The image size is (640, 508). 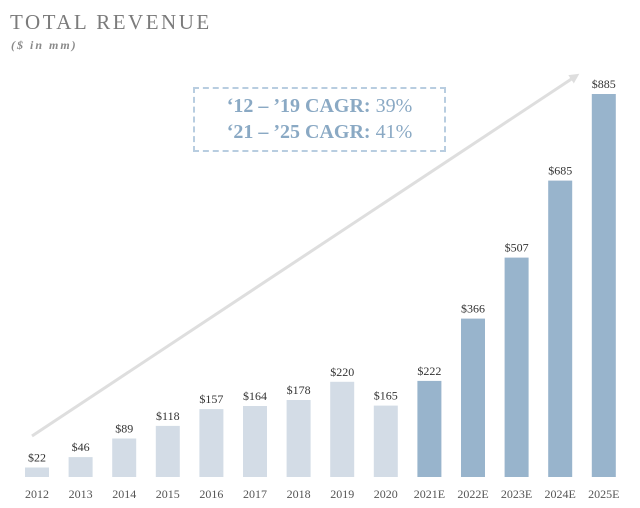 What do you see at coordinates (604, 84) in the screenshot?
I see `value-label-2025E: $885` at bounding box center [604, 84].